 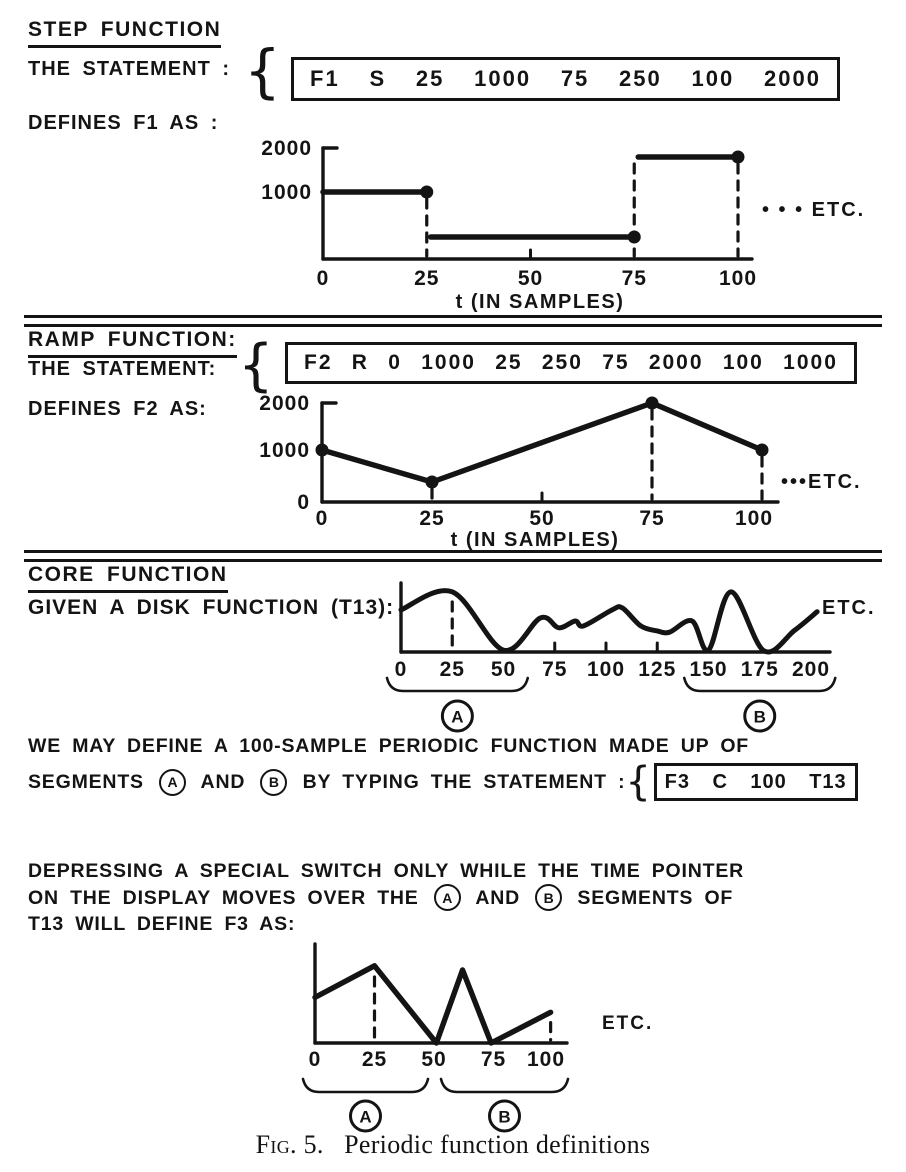 I want to click on figure-caption-number: Fig. 5., so click(x=289, y=1144).